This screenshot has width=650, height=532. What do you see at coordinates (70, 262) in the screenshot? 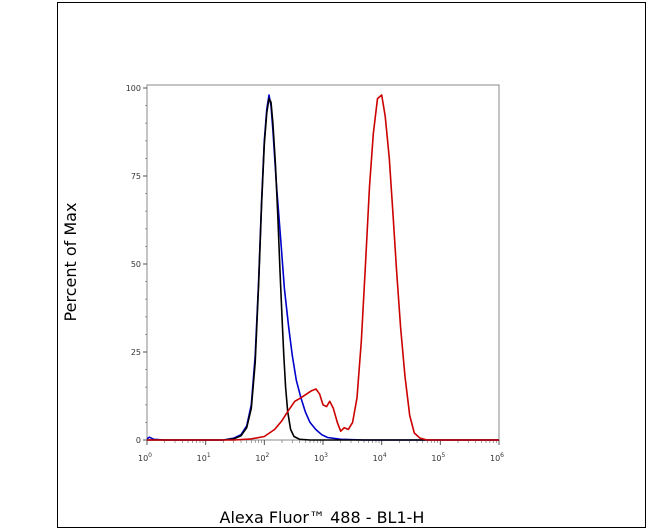
I see `y-axis-label: Percent of Max` at bounding box center [70, 262].